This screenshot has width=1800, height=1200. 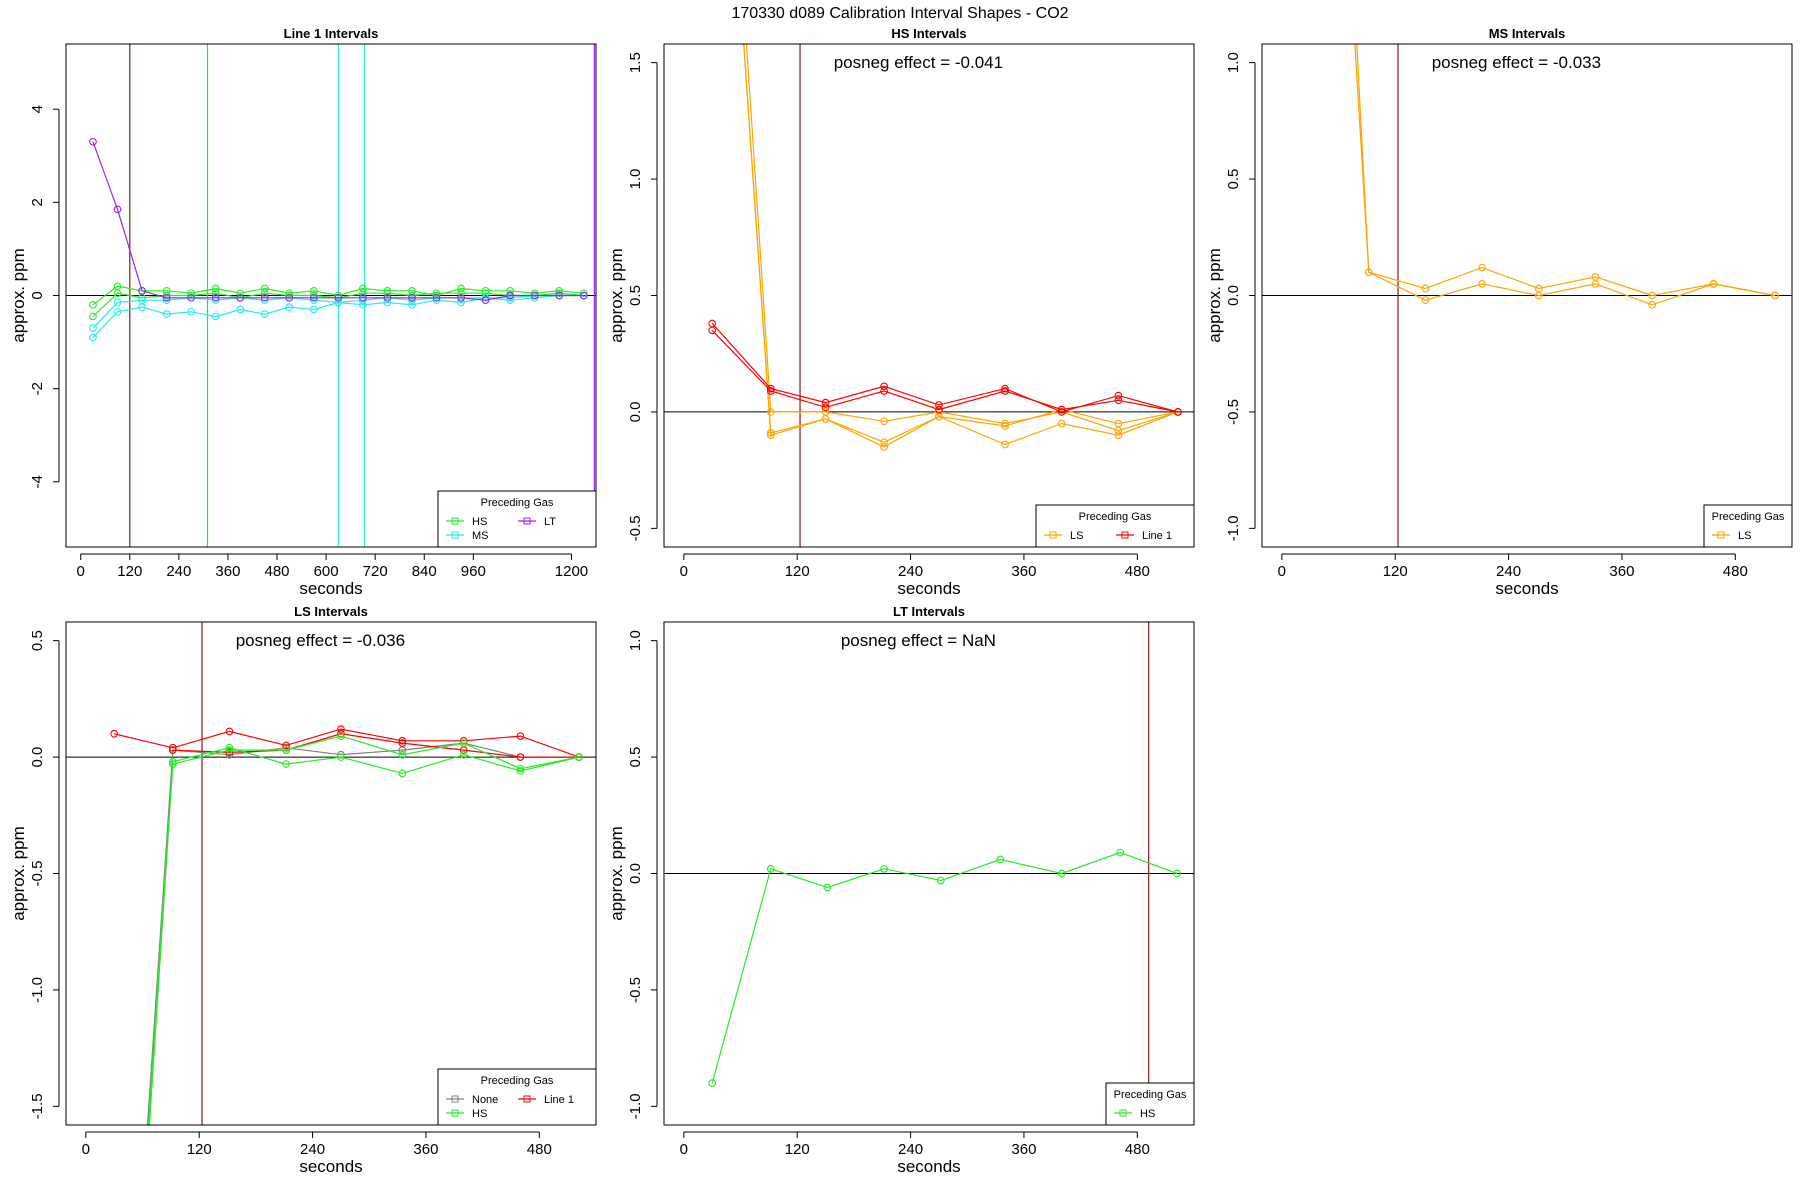 I want to click on y-tick-label: 2, so click(x=37, y=202).